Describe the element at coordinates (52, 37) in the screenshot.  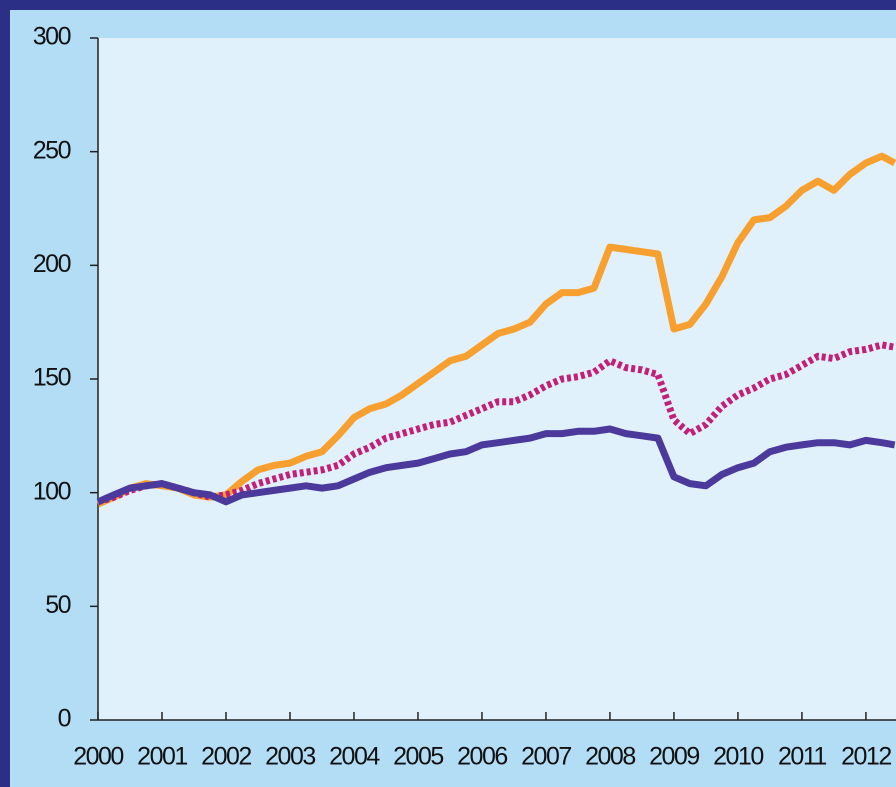
I see `y-tick-label: 300` at that location.